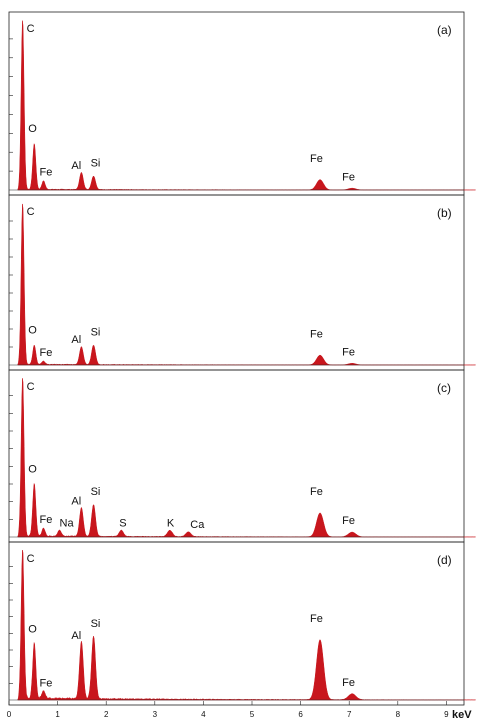 This screenshot has height=722, width=490. I want to click on x-tick-label: 4, so click(203, 714).